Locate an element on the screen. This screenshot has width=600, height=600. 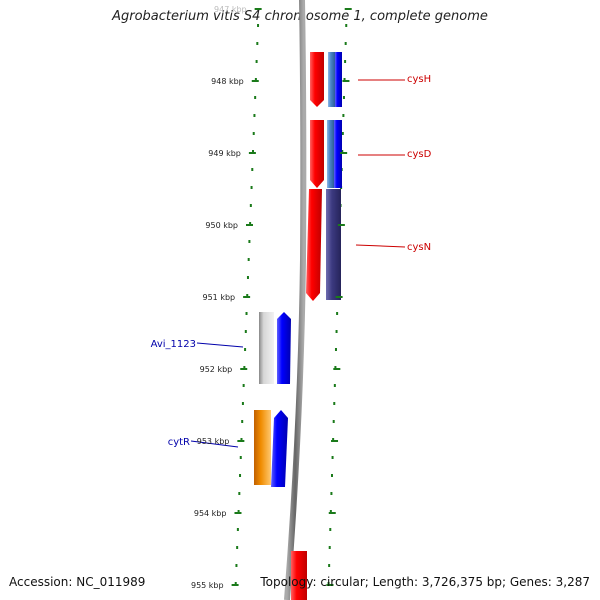
cysH-blue-block is located at coordinates (338, 79).